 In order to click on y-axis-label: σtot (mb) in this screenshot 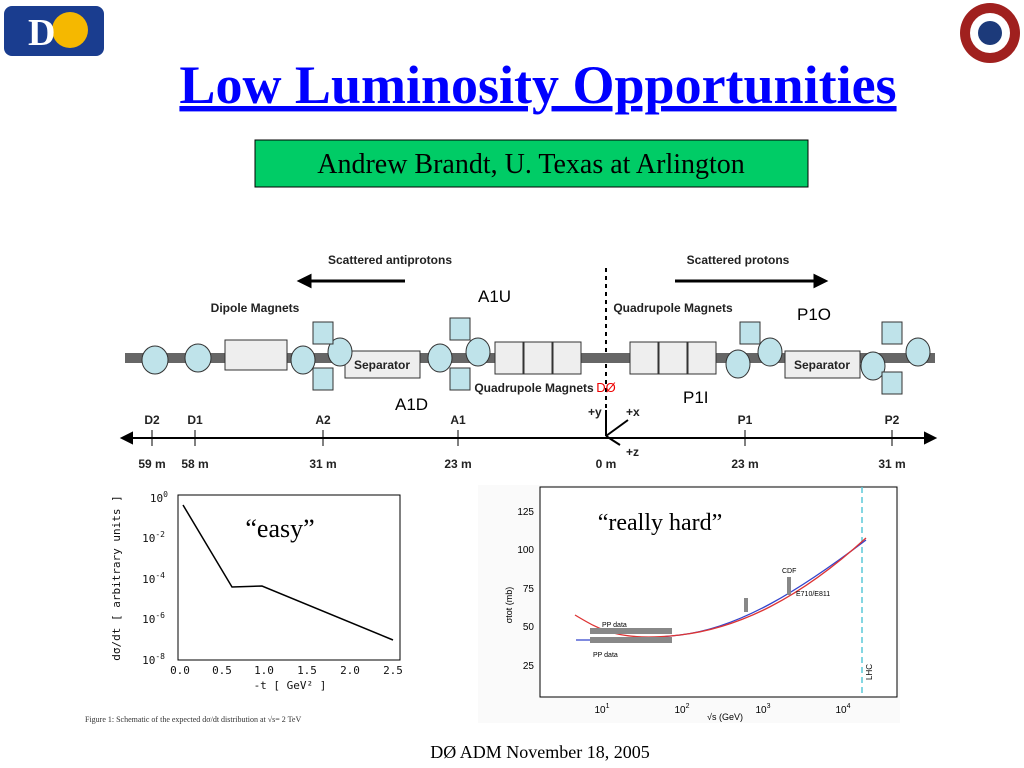, I will do `click(509, 605)`.